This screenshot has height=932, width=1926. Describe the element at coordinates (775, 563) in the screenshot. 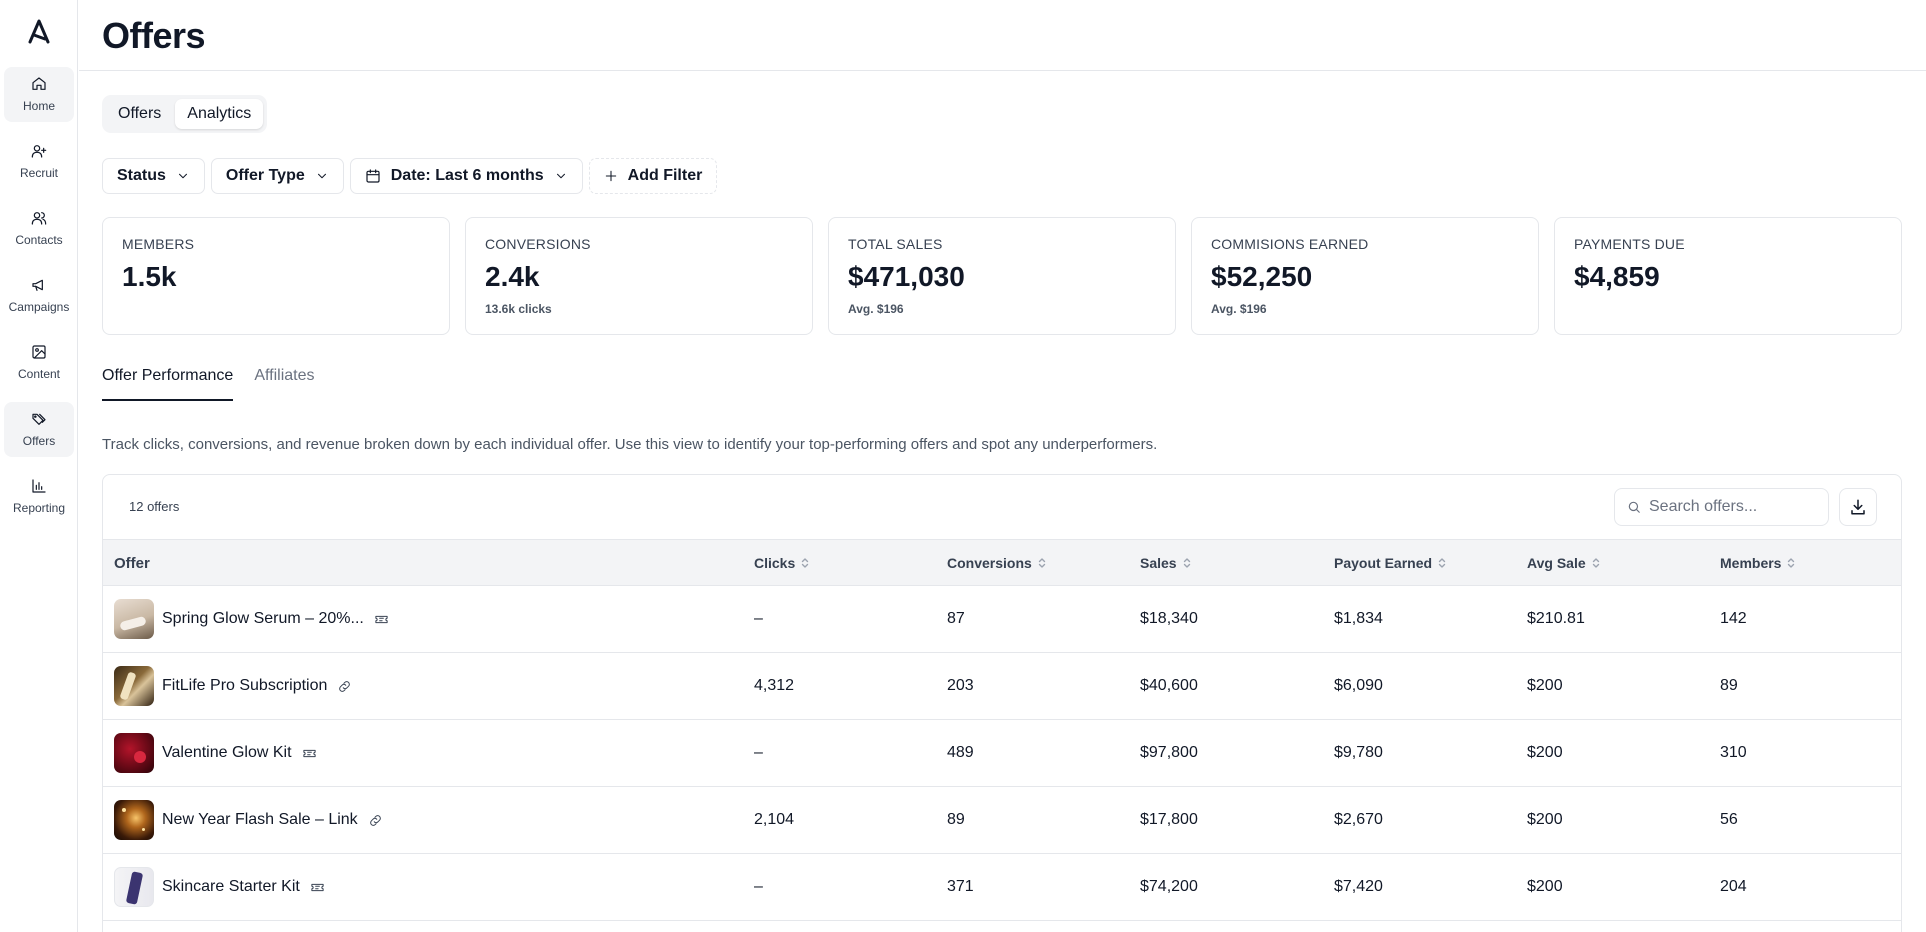

I see `column-header-label: Clicks` at that location.